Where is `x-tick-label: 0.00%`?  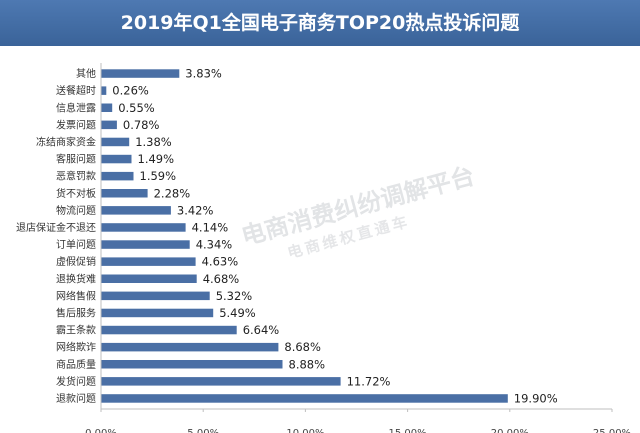
x-tick-label: 0.00% is located at coordinates (101, 430).